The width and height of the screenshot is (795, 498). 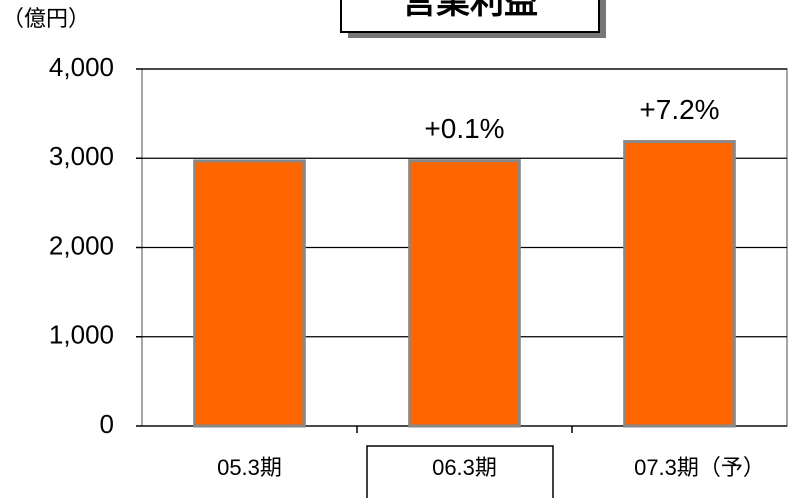 I want to click on chart-title: 営業利益, so click(x=470, y=10).